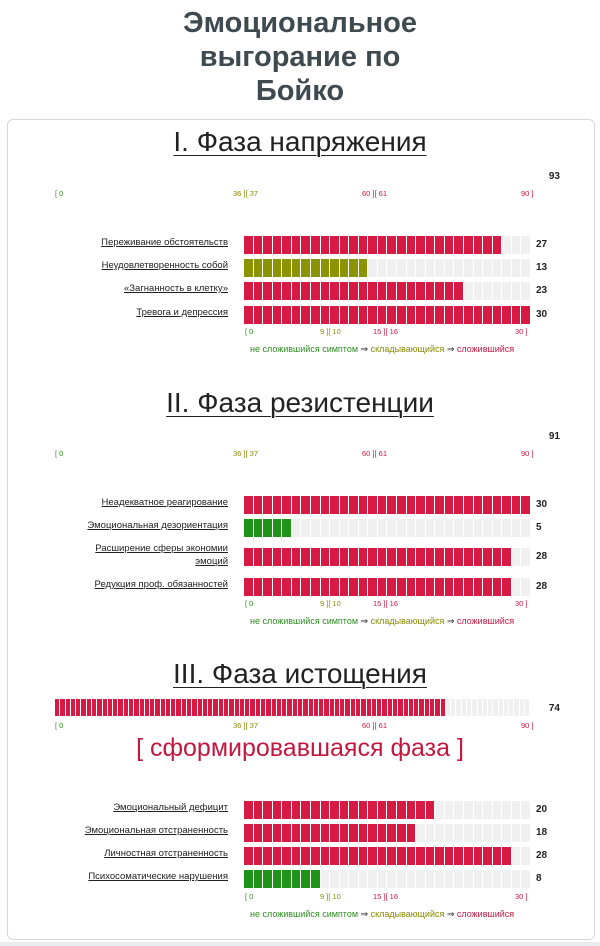 The height and width of the screenshot is (946, 600). I want to click on symptom-label: Эмоциональный дефицит, so click(170, 807).